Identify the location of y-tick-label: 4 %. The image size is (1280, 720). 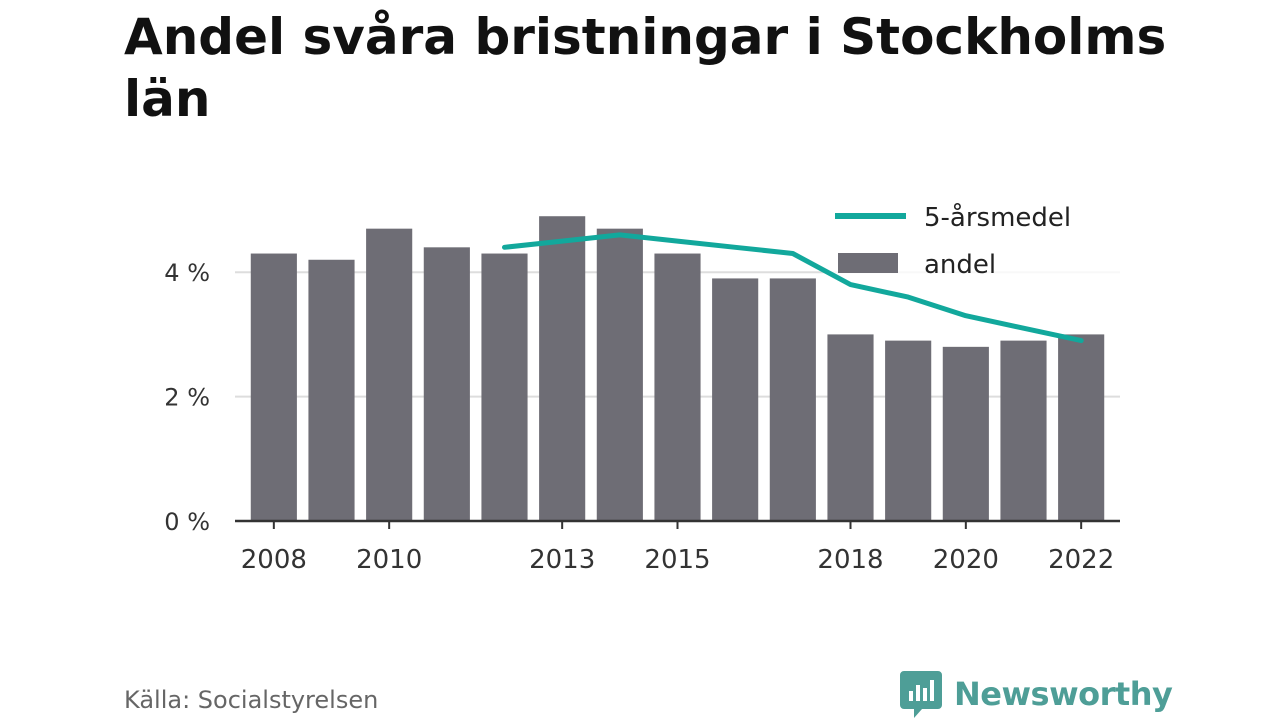
(187, 273).